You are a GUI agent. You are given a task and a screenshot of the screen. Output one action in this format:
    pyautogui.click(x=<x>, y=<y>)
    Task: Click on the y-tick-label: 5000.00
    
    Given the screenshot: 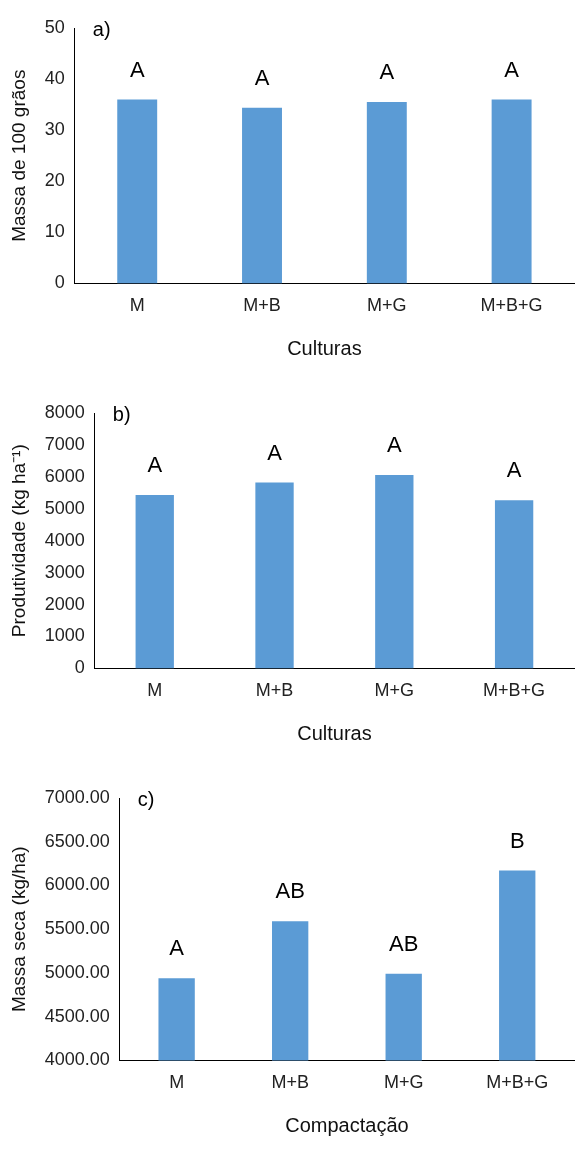 What is the action you would take?
    pyautogui.click(x=77, y=971)
    